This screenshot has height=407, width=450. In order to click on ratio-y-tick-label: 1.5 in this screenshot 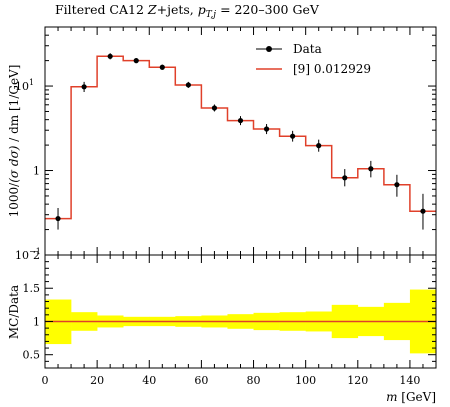, I will do `click(32, 288)`.